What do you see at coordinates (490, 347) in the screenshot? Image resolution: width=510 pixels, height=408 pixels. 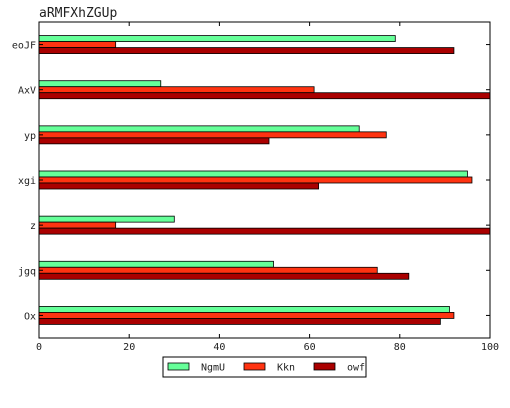 I see `x-tick-label: 100` at bounding box center [490, 347].